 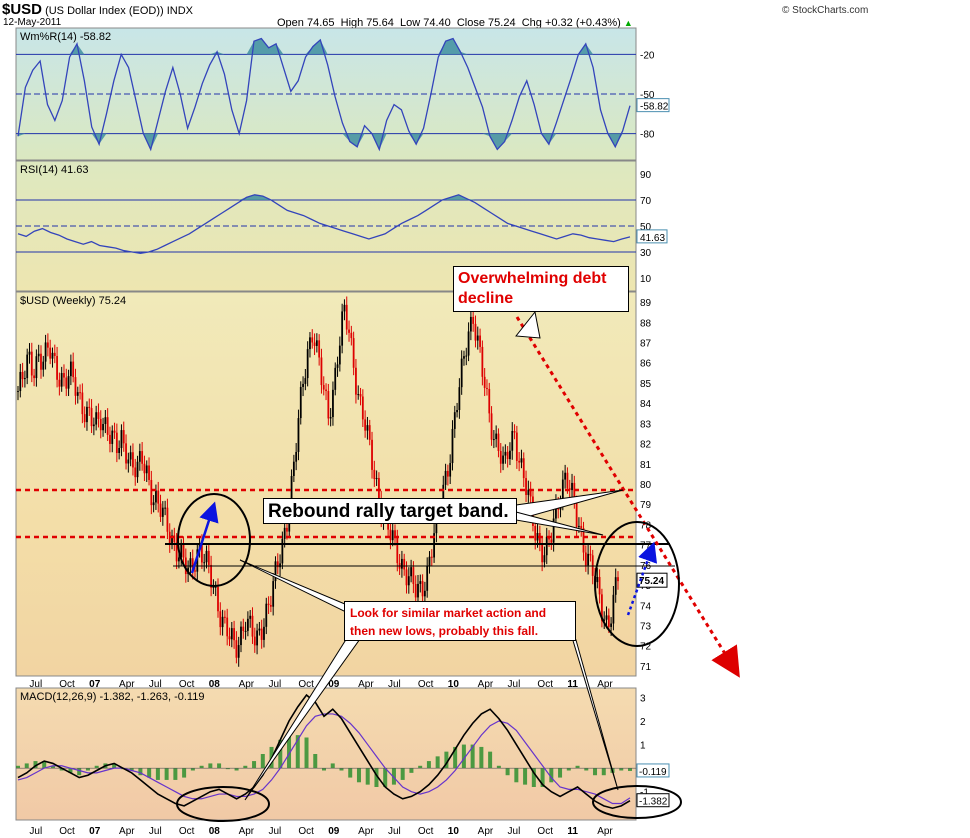 I want to click on change-value: Chg +0.32 (+0.43%), so click(x=571, y=23).